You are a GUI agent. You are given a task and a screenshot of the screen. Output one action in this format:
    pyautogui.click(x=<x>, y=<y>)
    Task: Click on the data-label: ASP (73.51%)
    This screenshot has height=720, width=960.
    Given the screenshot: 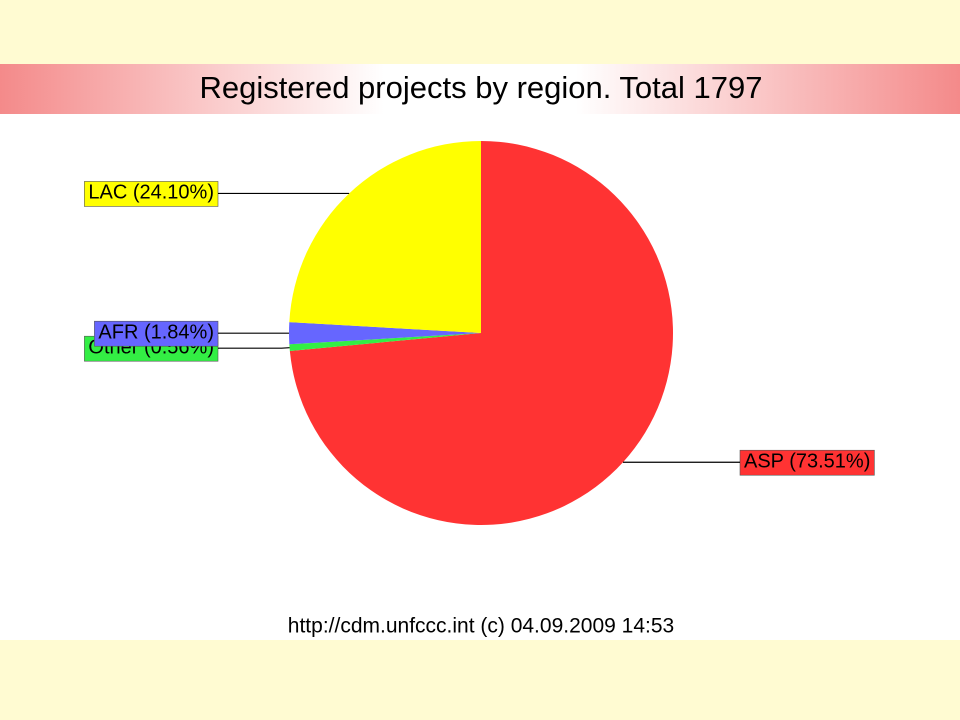 What is the action you would take?
    pyautogui.click(x=807, y=462)
    